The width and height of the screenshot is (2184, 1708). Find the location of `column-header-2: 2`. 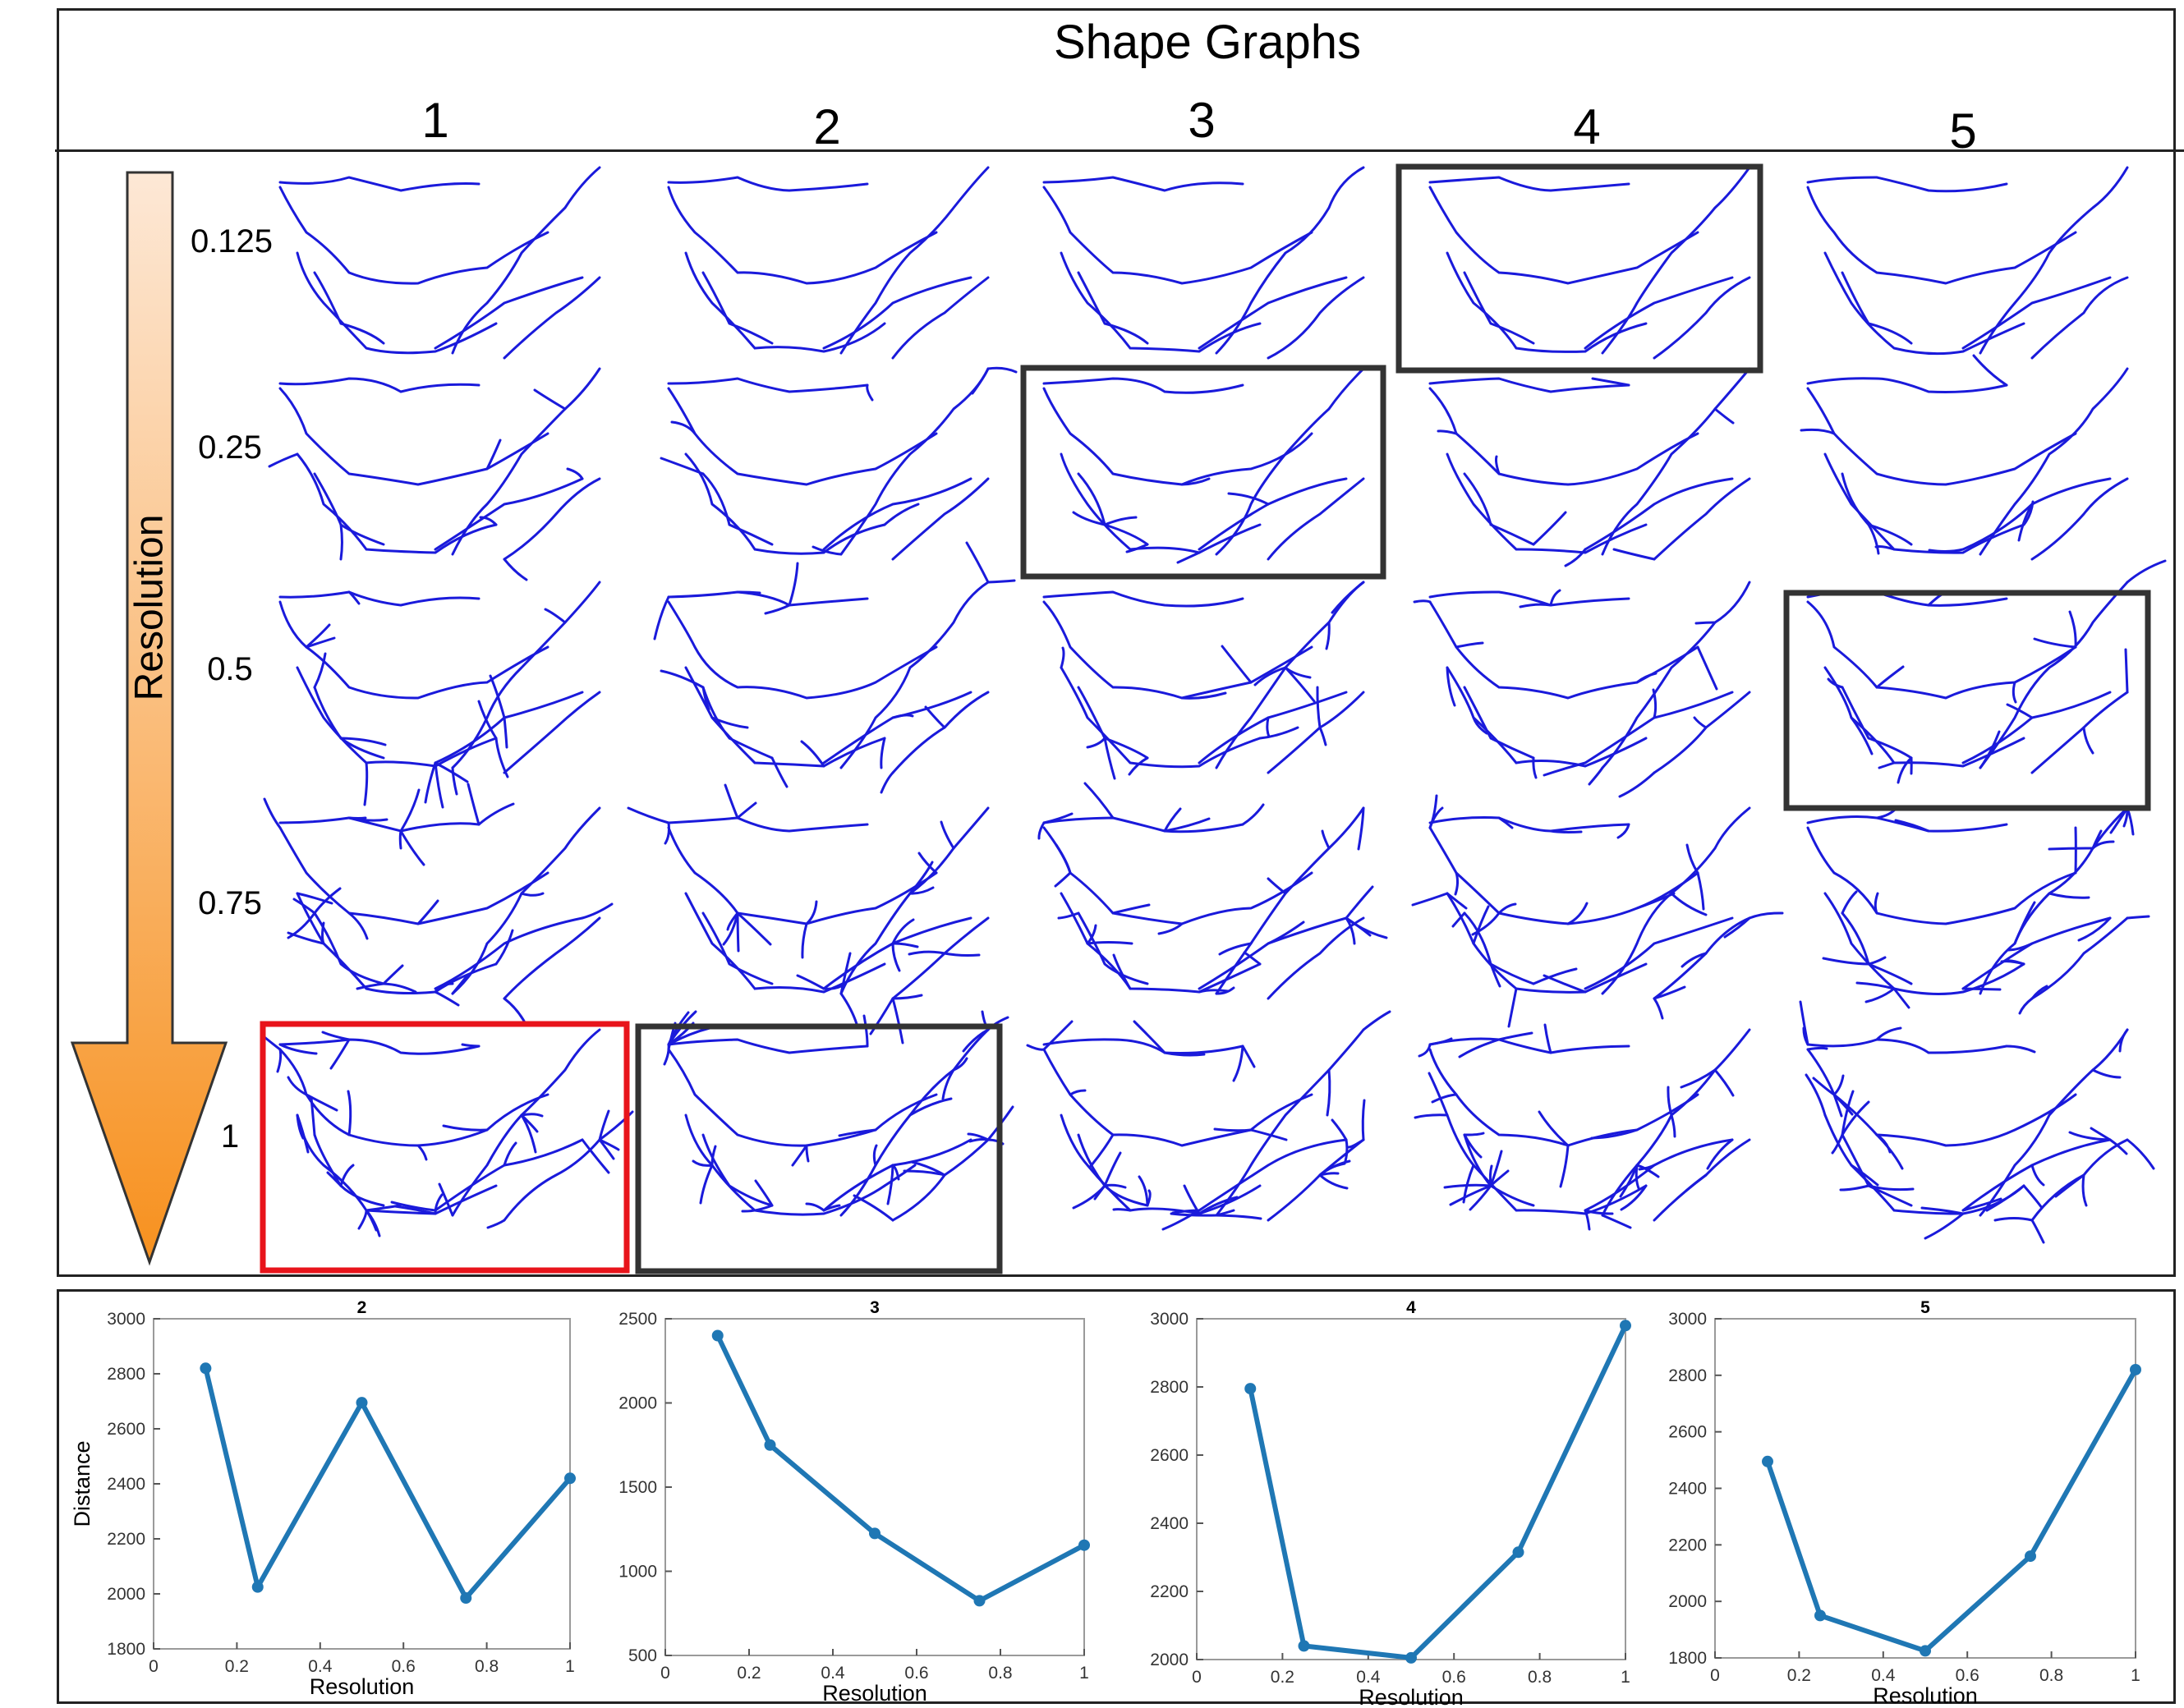

column-header-2: 2 is located at coordinates (827, 126).